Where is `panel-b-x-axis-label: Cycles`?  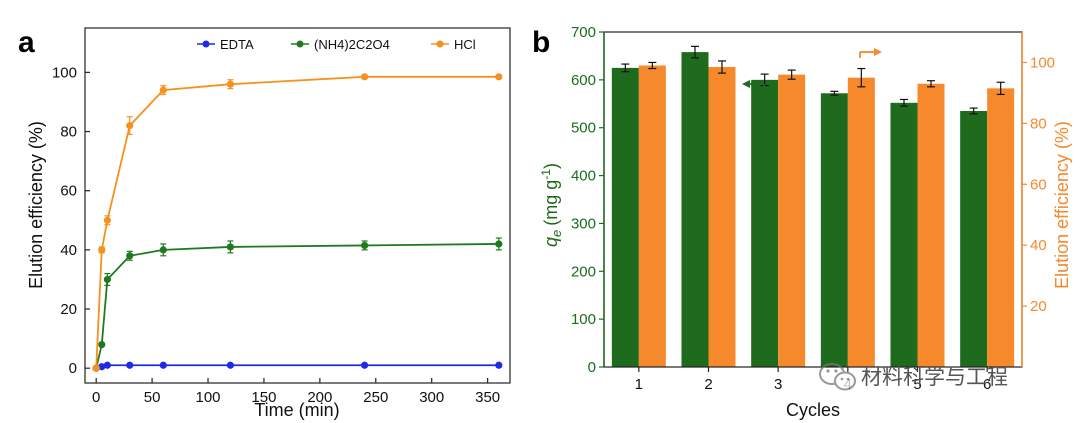 panel-b-x-axis-label: Cycles is located at coordinates (813, 410).